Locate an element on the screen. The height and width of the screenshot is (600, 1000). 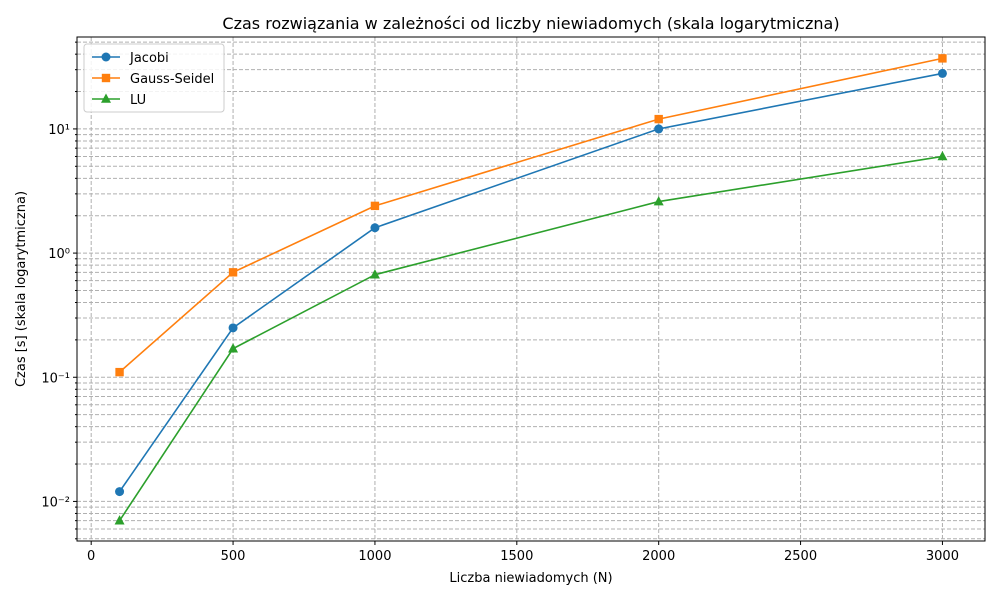
y-tick-label: 10⁻¹ is located at coordinates (55, 378).